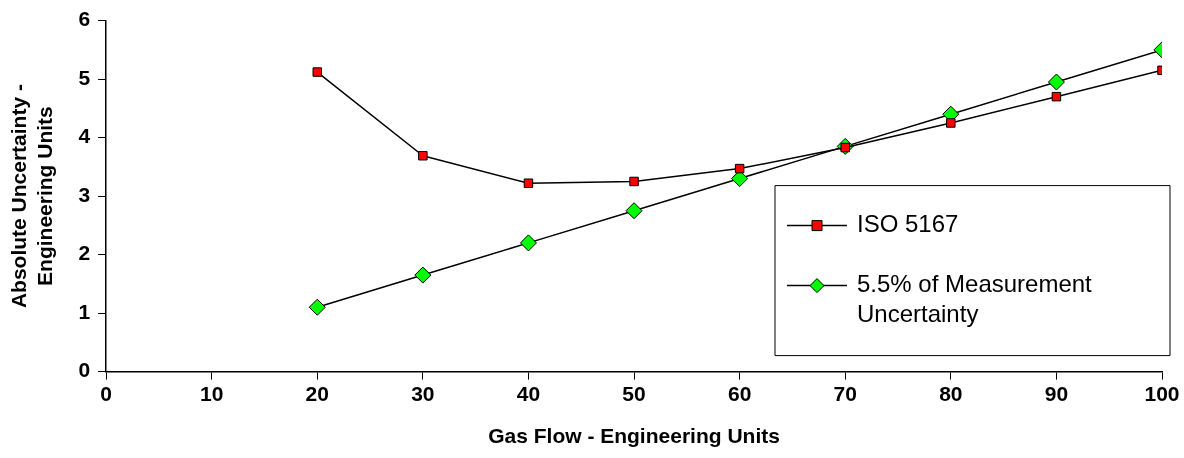  I want to click on x-tick-label: 60, so click(739, 393).